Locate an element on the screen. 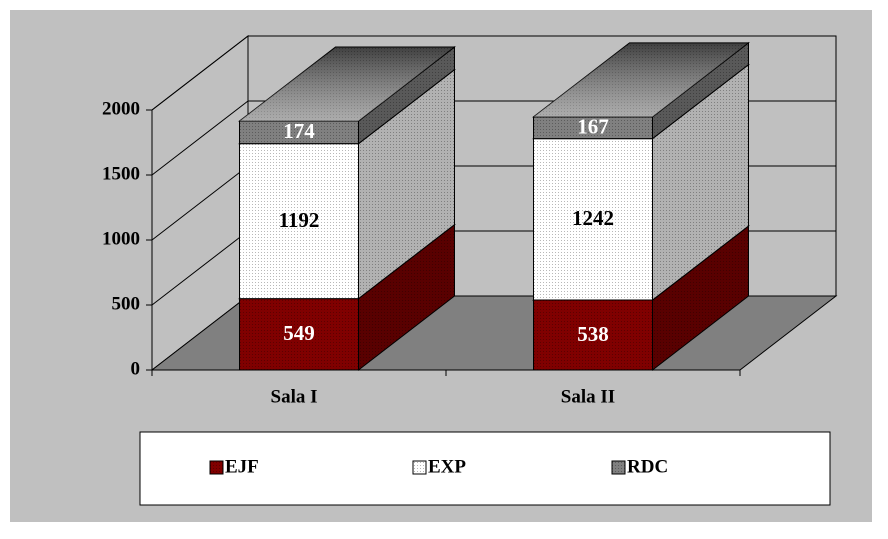  value-label: 167 is located at coordinates (593, 127).